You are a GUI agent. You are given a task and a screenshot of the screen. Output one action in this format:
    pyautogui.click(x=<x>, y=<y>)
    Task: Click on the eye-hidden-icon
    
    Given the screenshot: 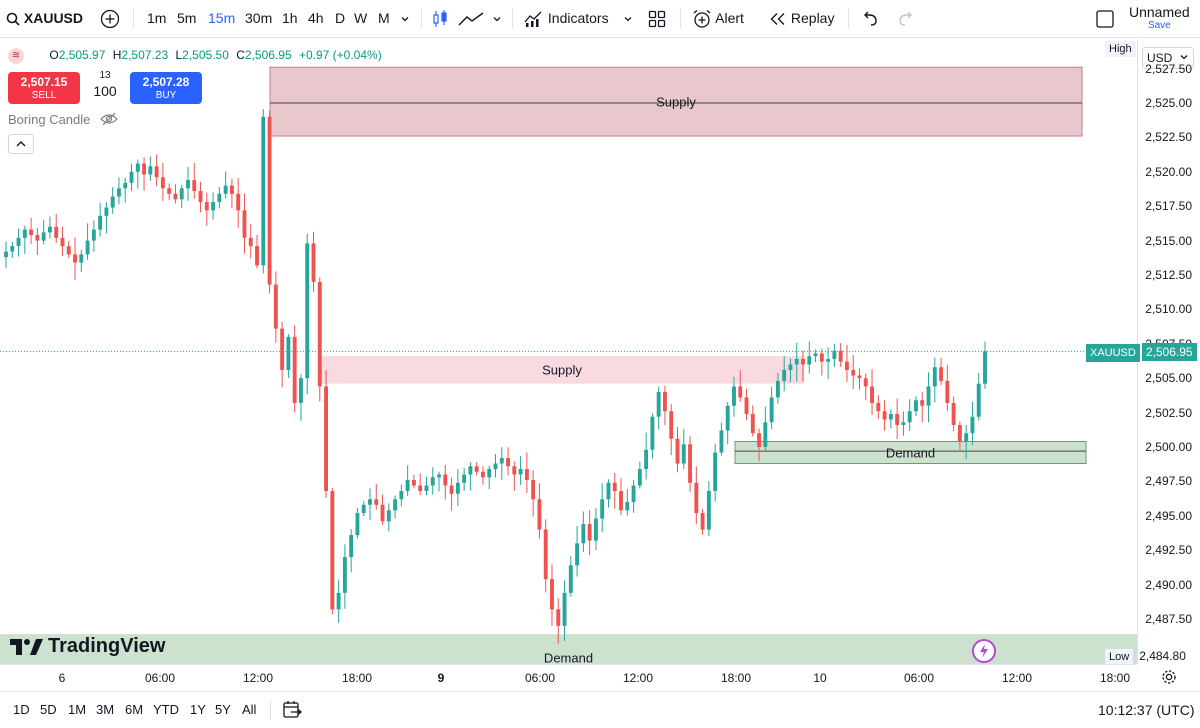 What is the action you would take?
    pyautogui.click(x=109, y=120)
    